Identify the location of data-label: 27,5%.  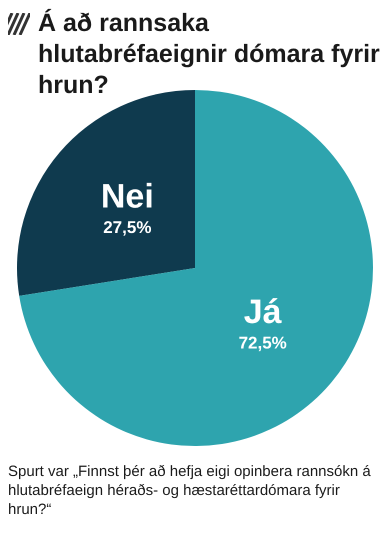
(127, 227).